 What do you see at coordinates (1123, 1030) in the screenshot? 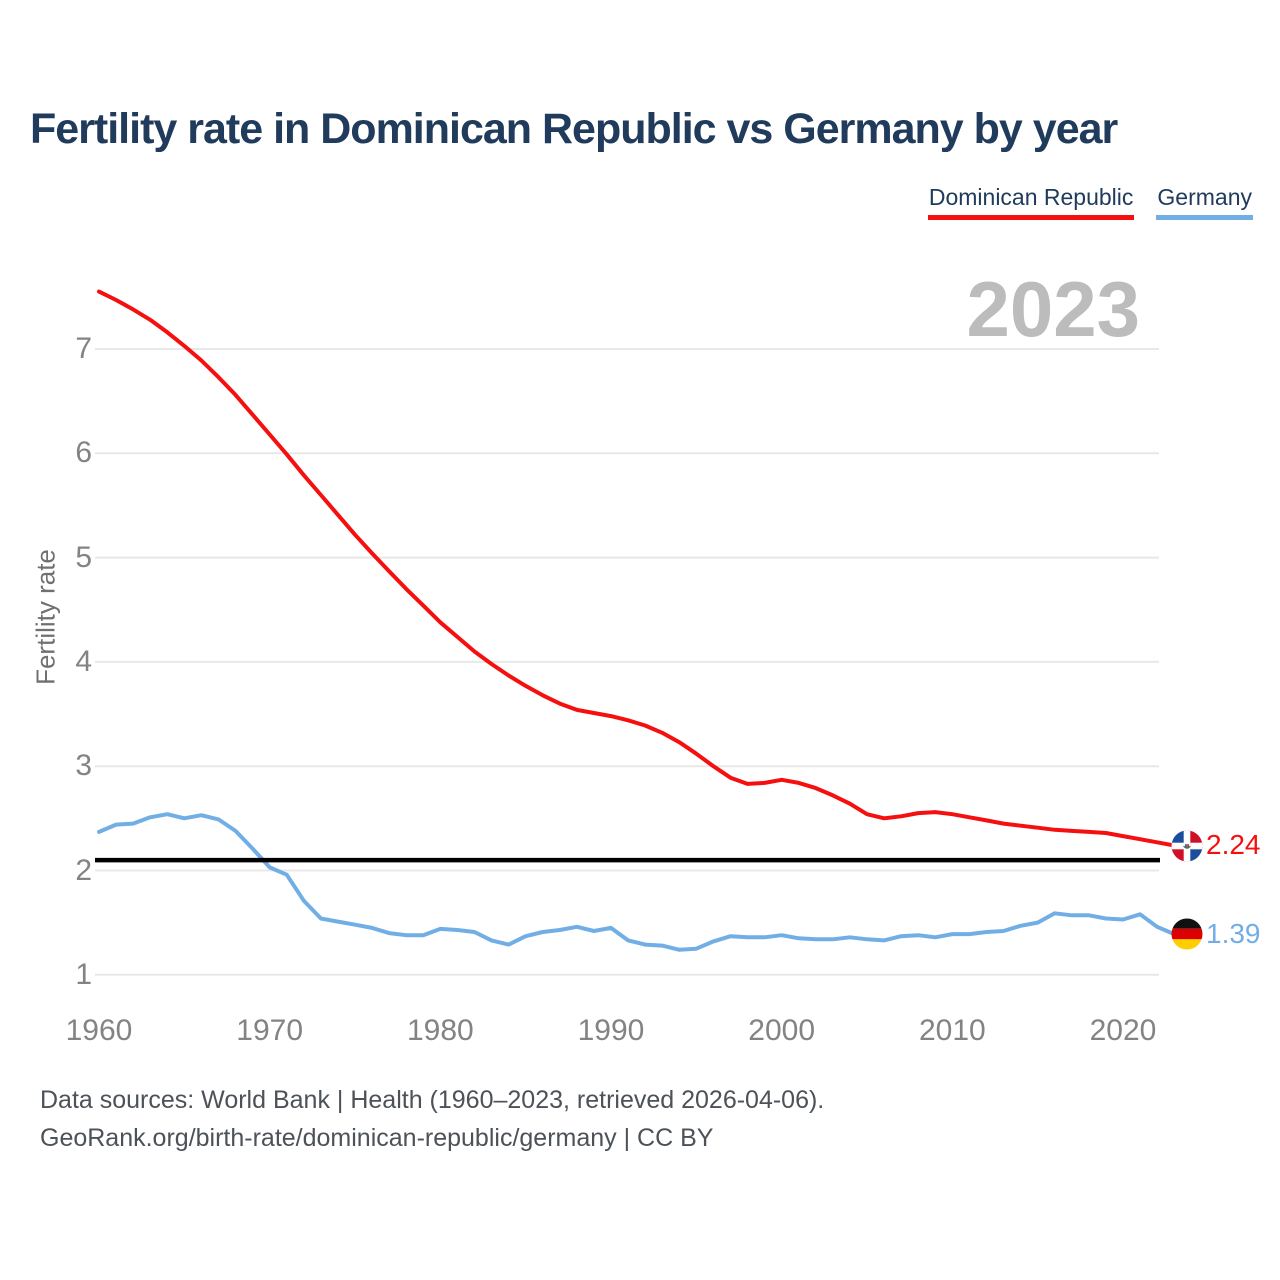
I see `x-tick-label: 2020` at bounding box center [1123, 1030].